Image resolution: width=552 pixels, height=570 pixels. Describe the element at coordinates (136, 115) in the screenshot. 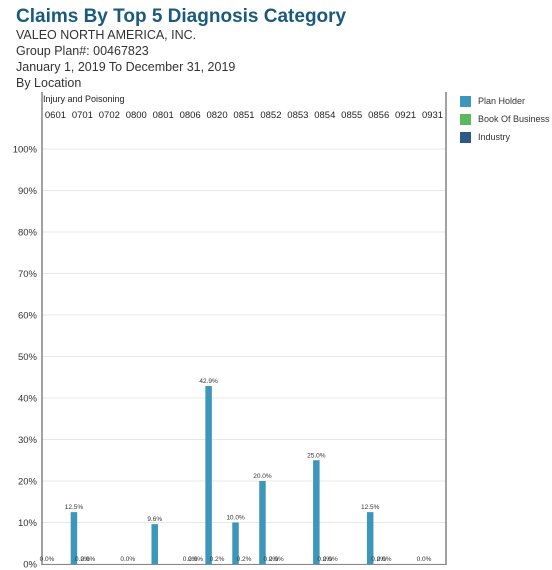

I see `x-tick-label: 0800` at that location.